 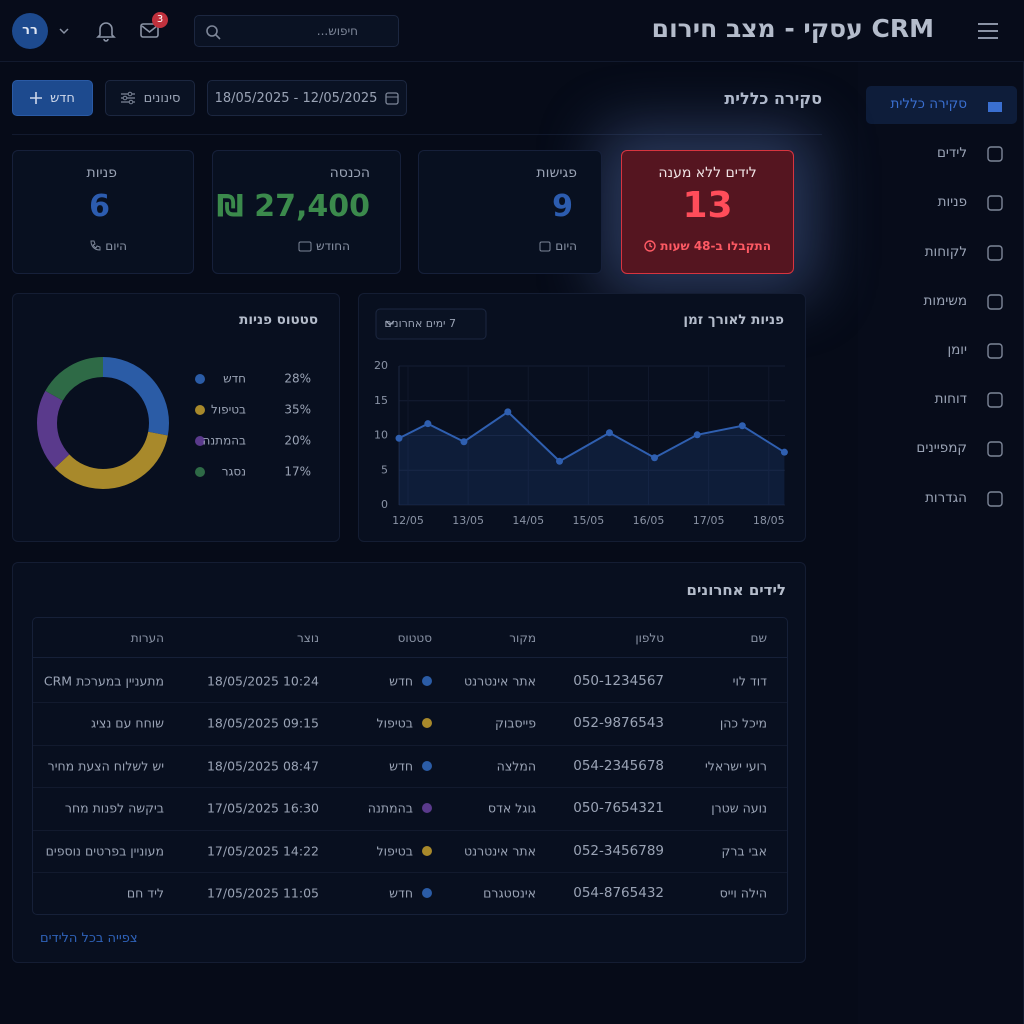 I want to click on column-header: מקור, so click(x=522, y=638).